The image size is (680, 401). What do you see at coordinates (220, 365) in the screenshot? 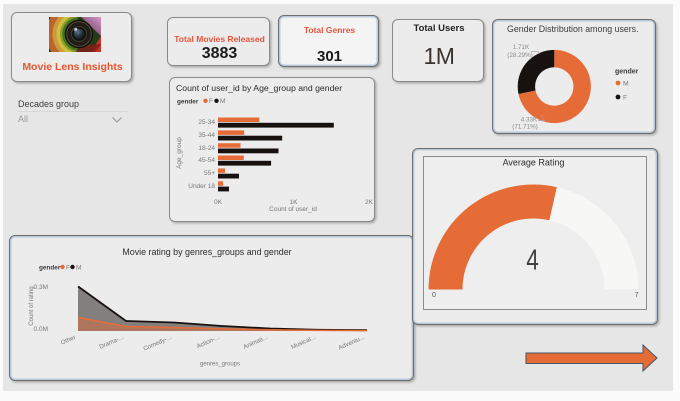
I see `svg-text: genres_groups` at bounding box center [220, 365].